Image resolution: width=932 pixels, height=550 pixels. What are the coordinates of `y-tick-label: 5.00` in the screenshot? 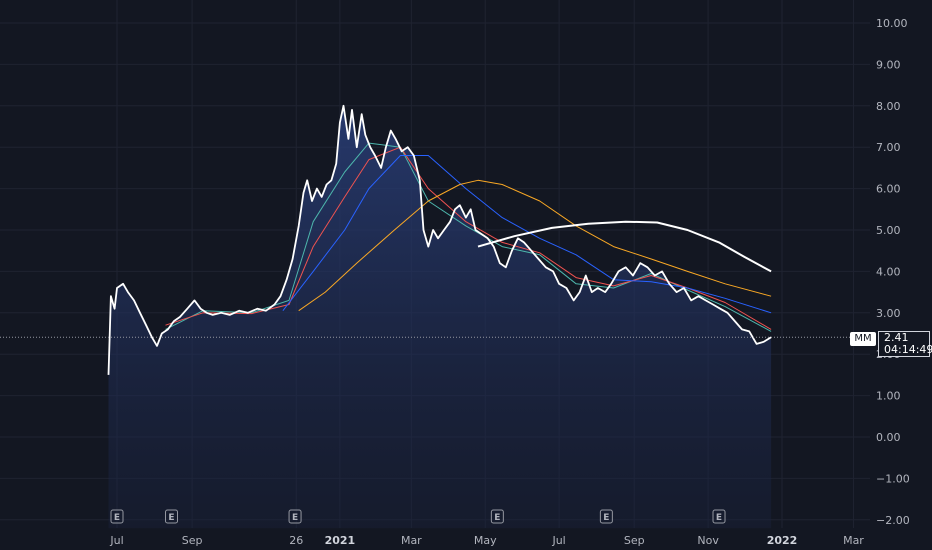 It's located at (888, 230).